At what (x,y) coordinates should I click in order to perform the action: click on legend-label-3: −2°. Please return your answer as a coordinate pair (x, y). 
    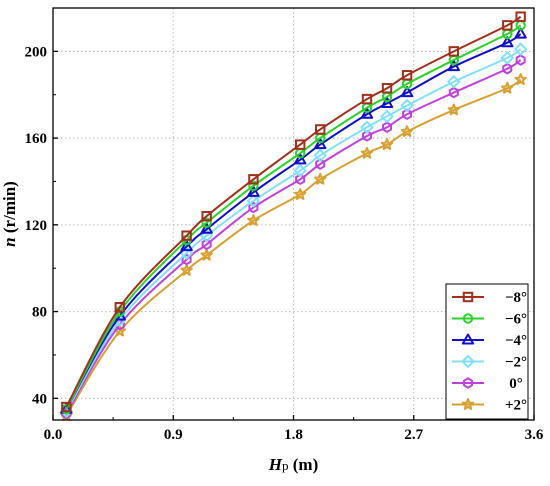
    Looking at the image, I should click on (516, 363).